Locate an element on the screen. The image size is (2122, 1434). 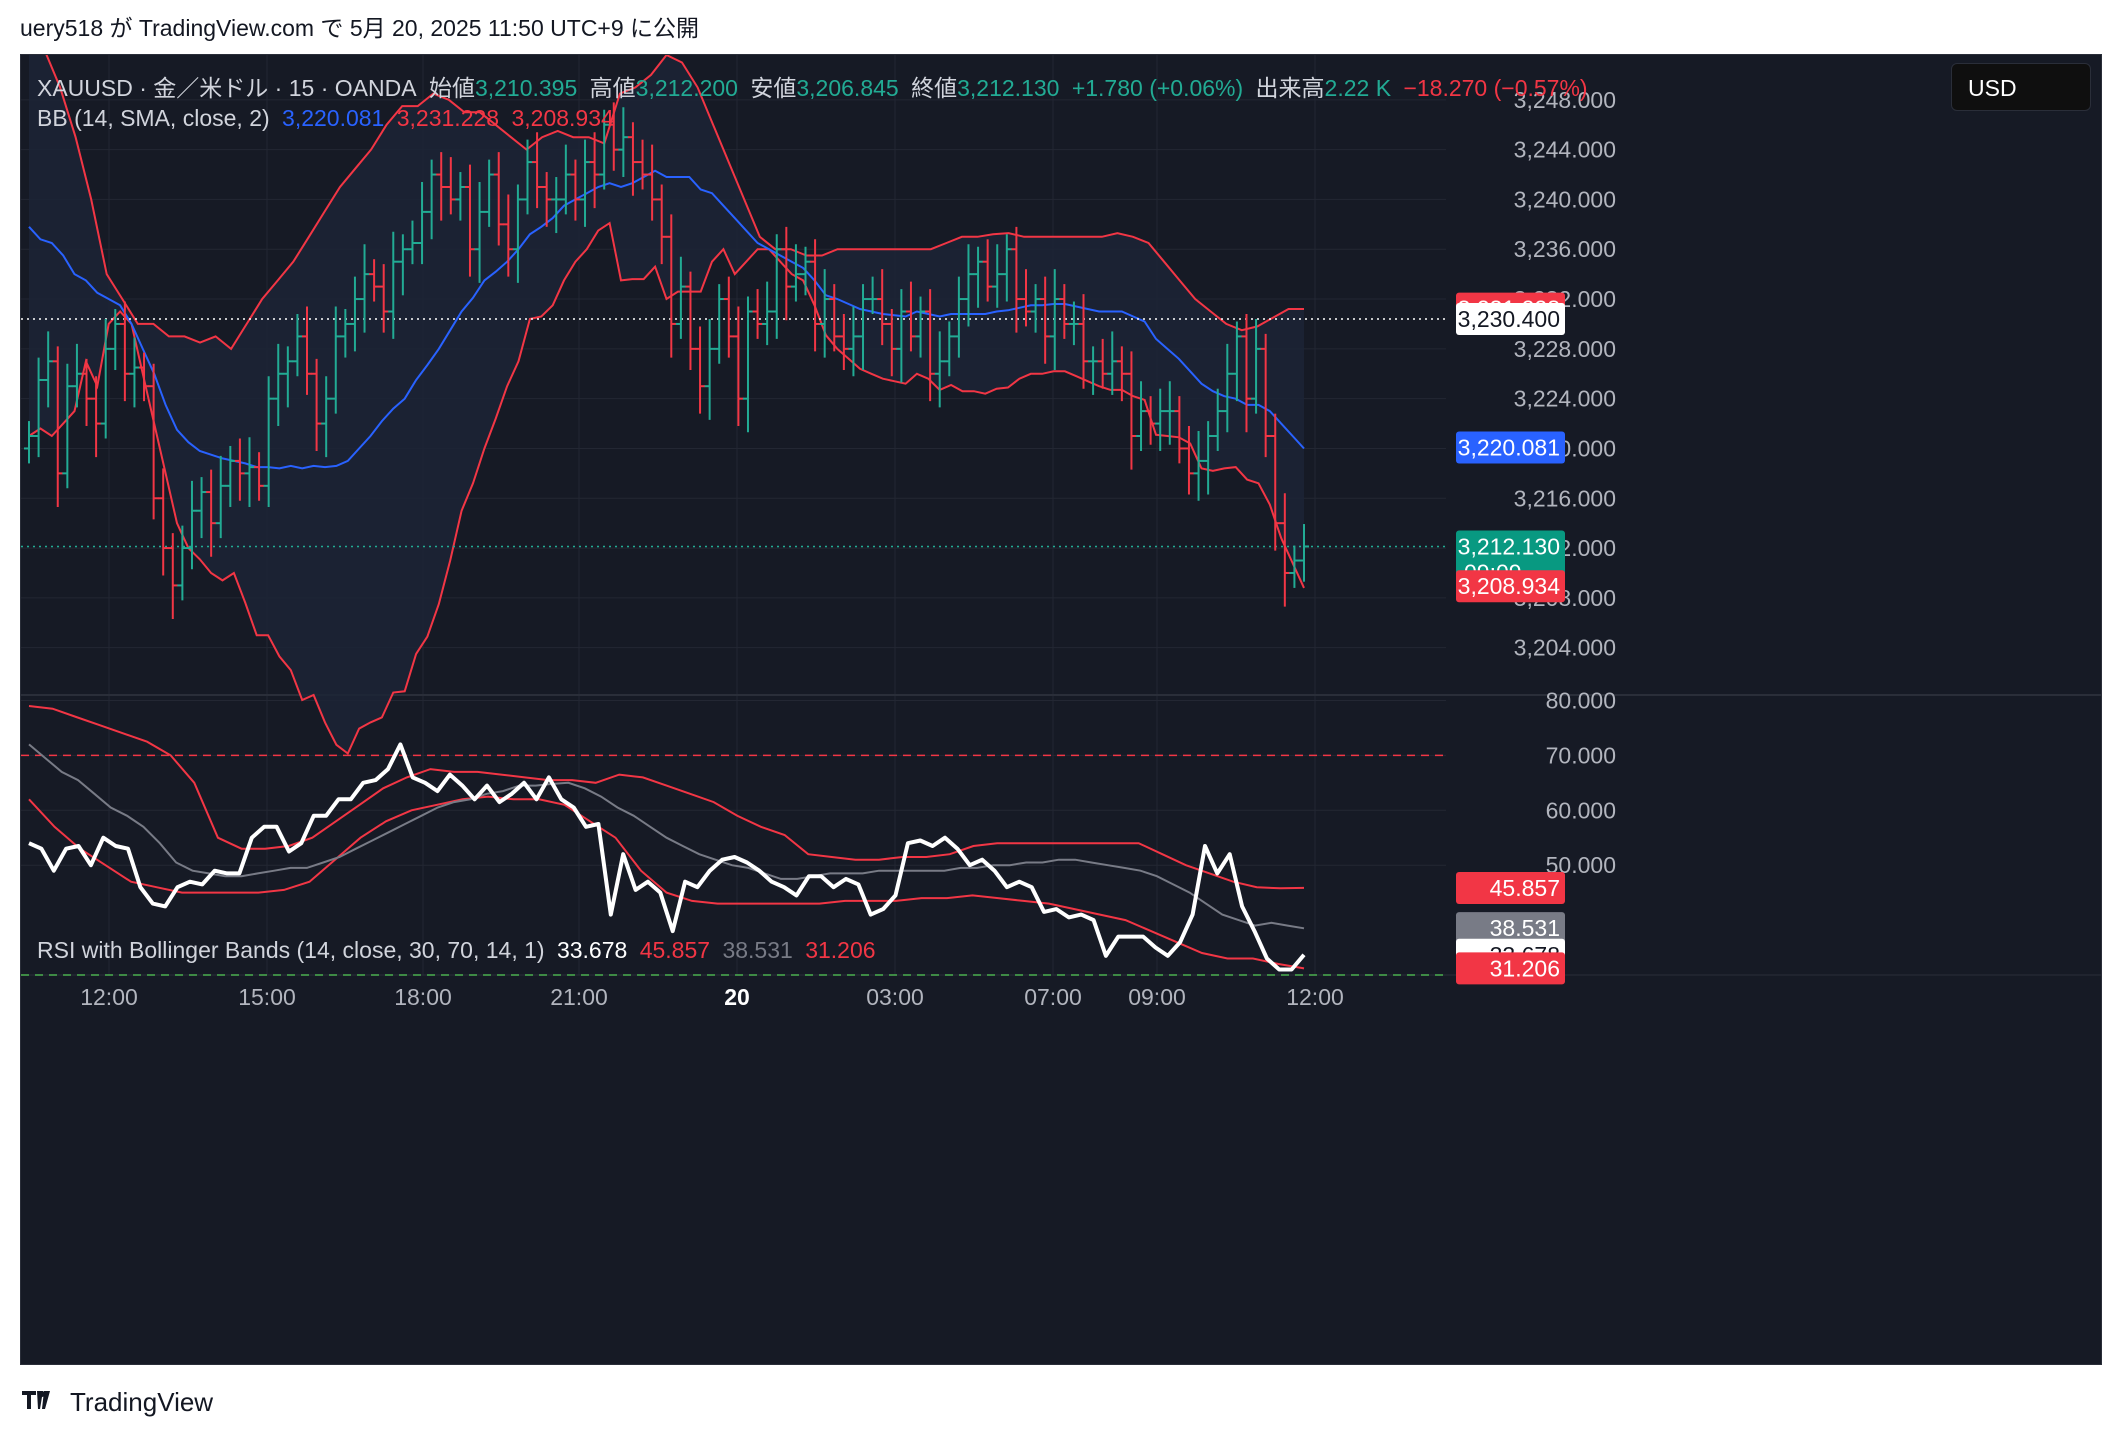
tv-logo-icon is located at coordinates (40, 1402).